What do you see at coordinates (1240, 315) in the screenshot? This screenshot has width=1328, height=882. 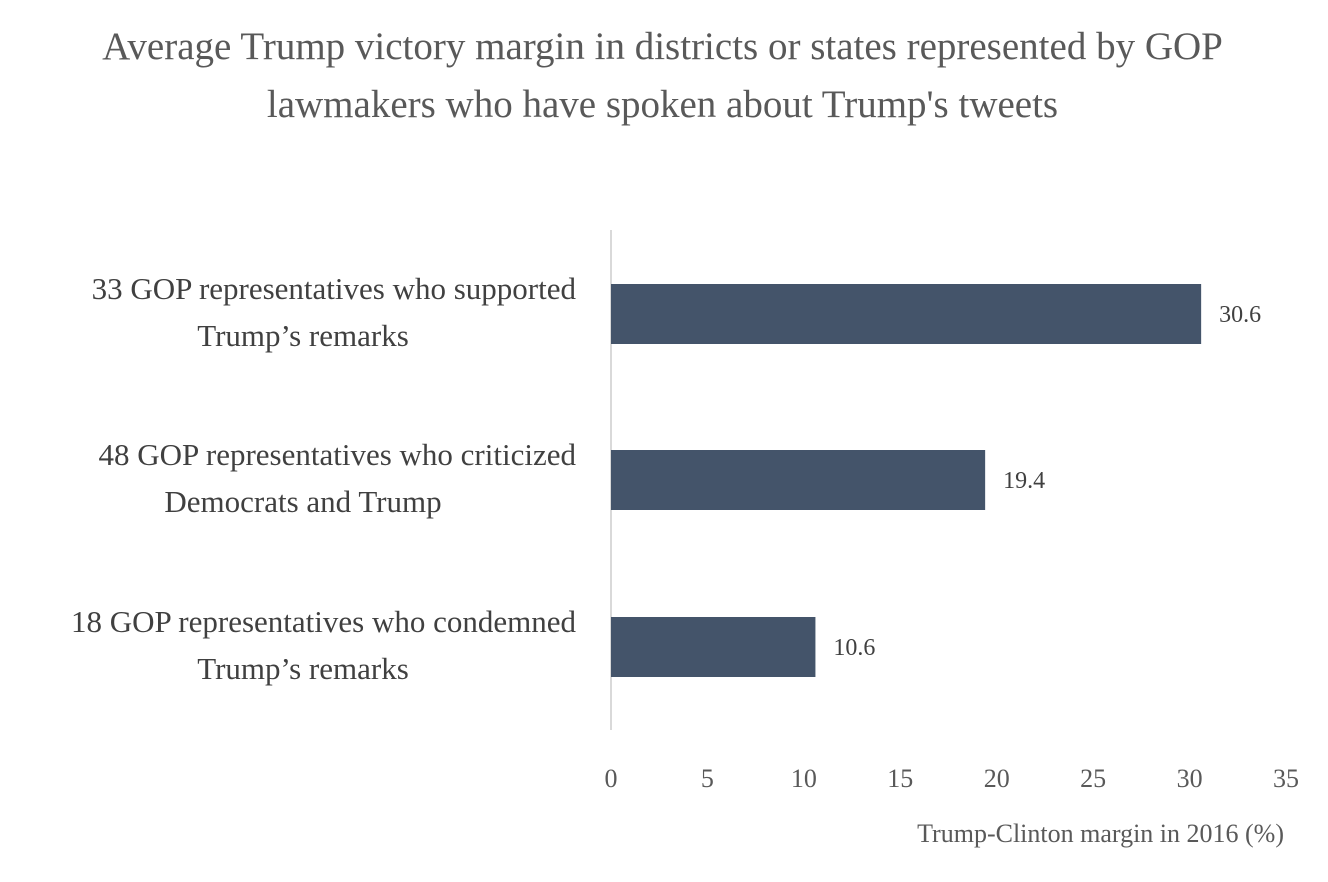 I see `data-label-1: 30.6` at bounding box center [1240, 315].